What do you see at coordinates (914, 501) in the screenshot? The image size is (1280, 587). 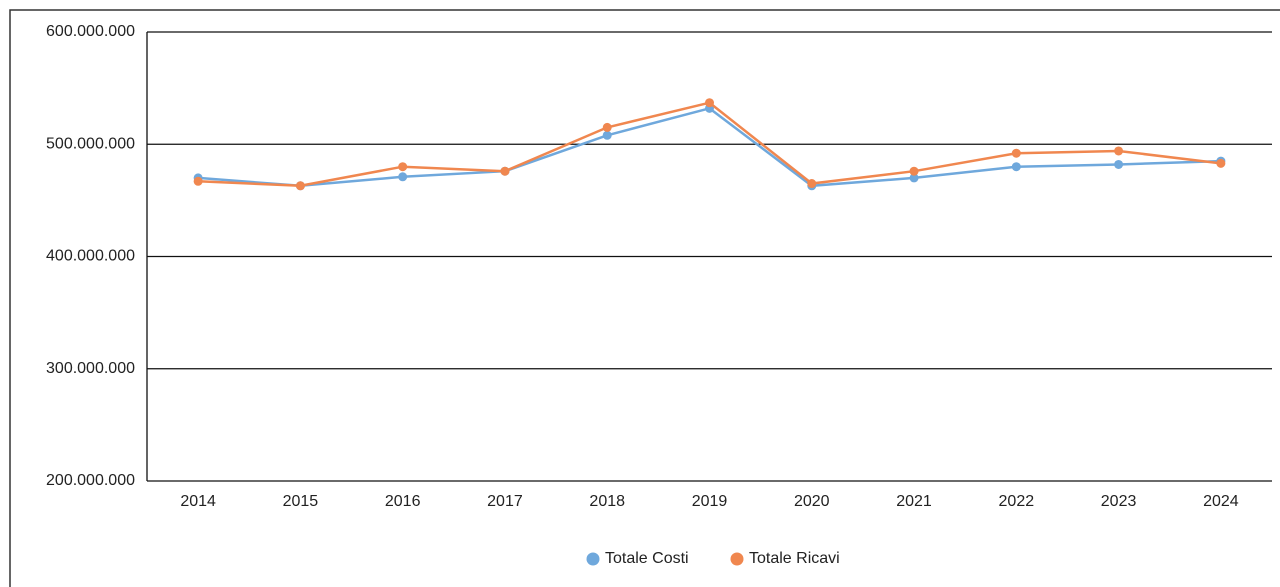 I see `x-tick-label: 2021` at bounding box center [914, 501].